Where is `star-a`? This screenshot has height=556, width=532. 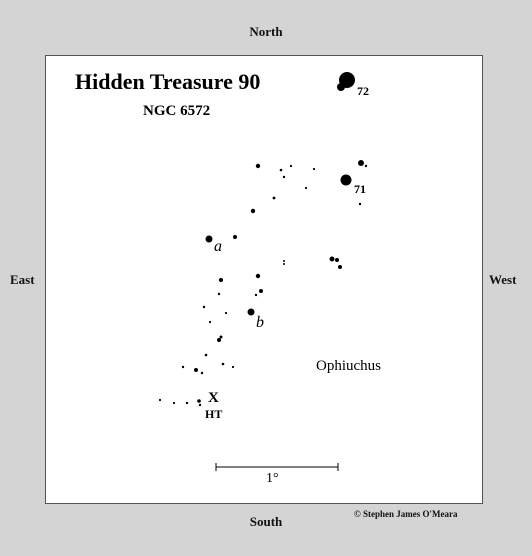 star-a is located at coordinates (209, 239).